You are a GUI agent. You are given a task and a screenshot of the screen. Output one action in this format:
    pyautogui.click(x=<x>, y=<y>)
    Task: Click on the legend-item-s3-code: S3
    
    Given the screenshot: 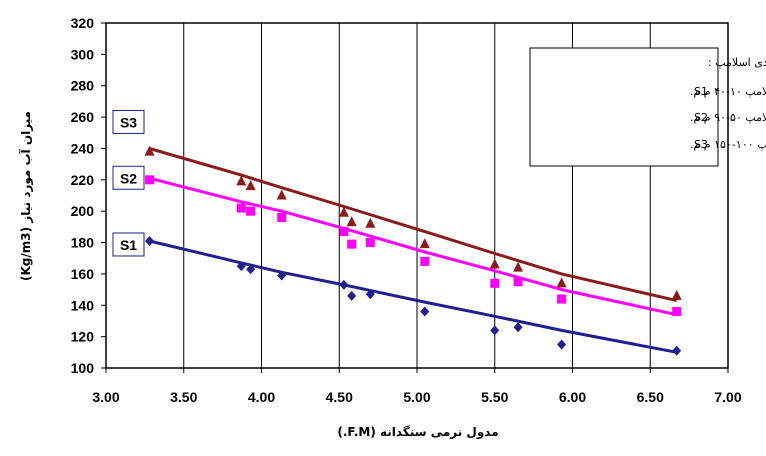 What is the action you would take?
    pyautogui.click(x=701, y=144)
    